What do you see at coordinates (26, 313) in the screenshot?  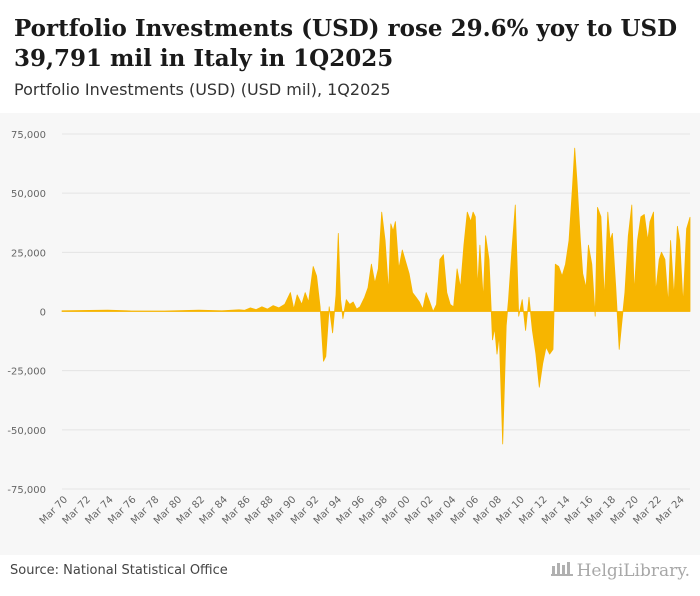 I see `y-axis-labels: 75,000 50,000 25,000 0 -25,000 -50,000 -75,000` at bounding box center [26, 313].